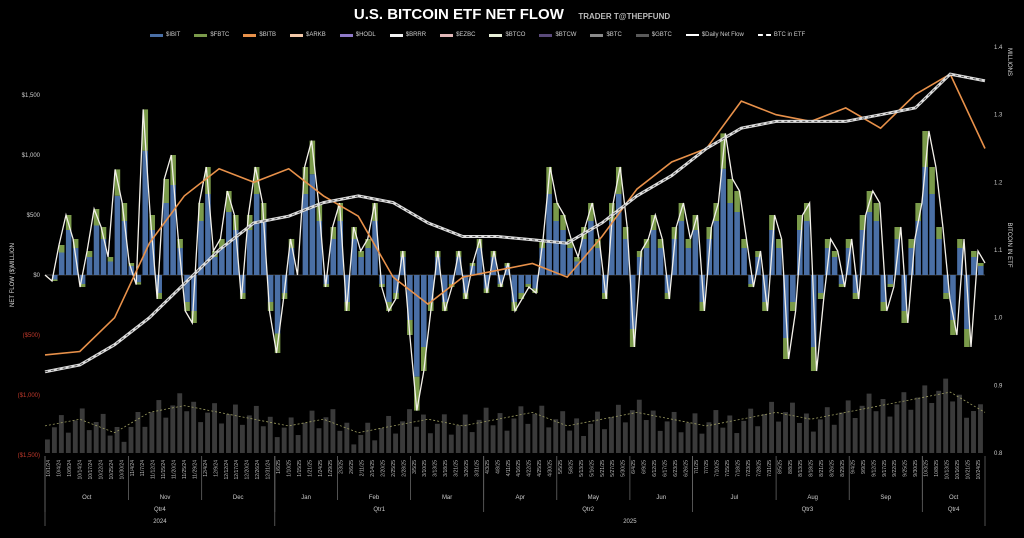  Describe the element at coordinates (143, 468) in the screenshot. I see `x-tick-label: 11/7/24` at that location.